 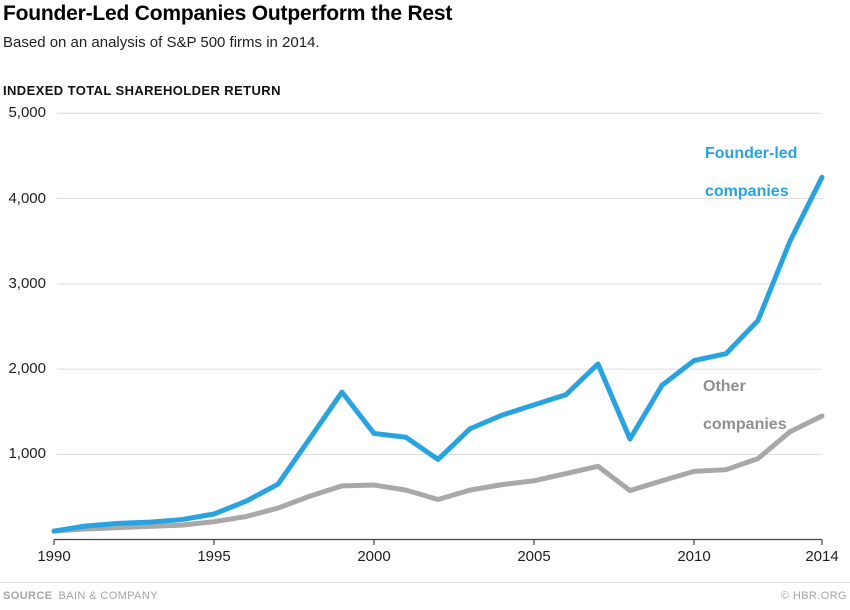 What do you see at coordinates (425, 596) in the screenshot?
I see `footer: SOURCE BAIN & COMPANY © HBR.ORG` at bounding box center [425, 596].